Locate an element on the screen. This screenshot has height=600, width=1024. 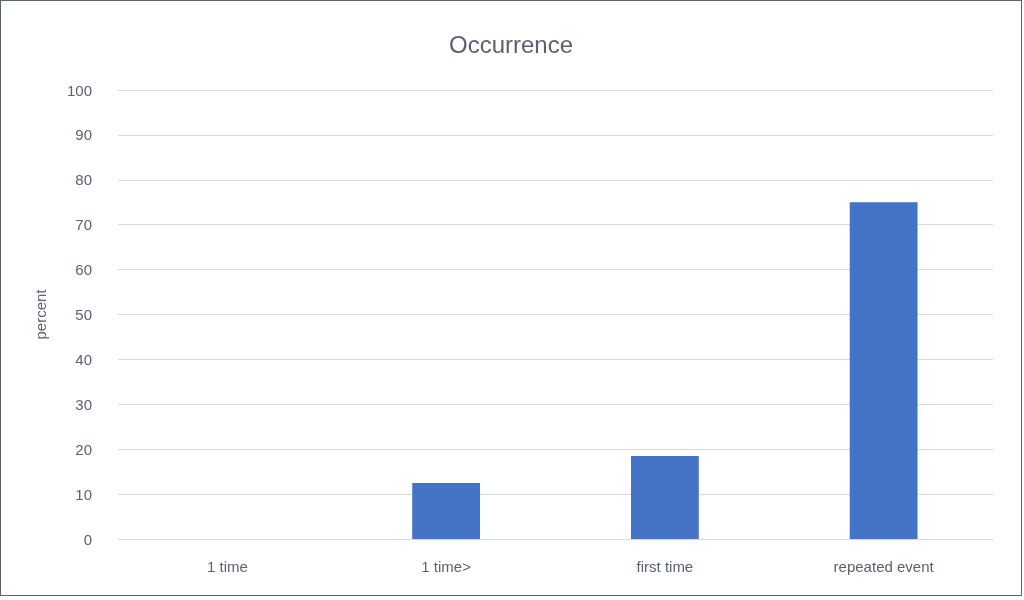
y-tick-label: 50 is located at coordinates (83, 314).